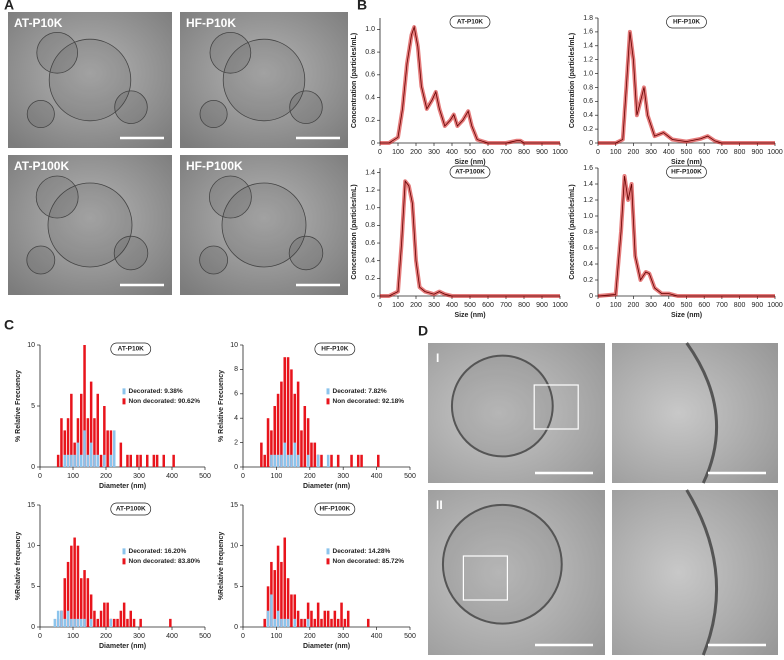 Image resolution: width=784 pixels, height=660 pixels. What do you see at coordinates (31, 345) in the screenshot?
I see `y-tick-label: 10` at bounding box center [31, 345].